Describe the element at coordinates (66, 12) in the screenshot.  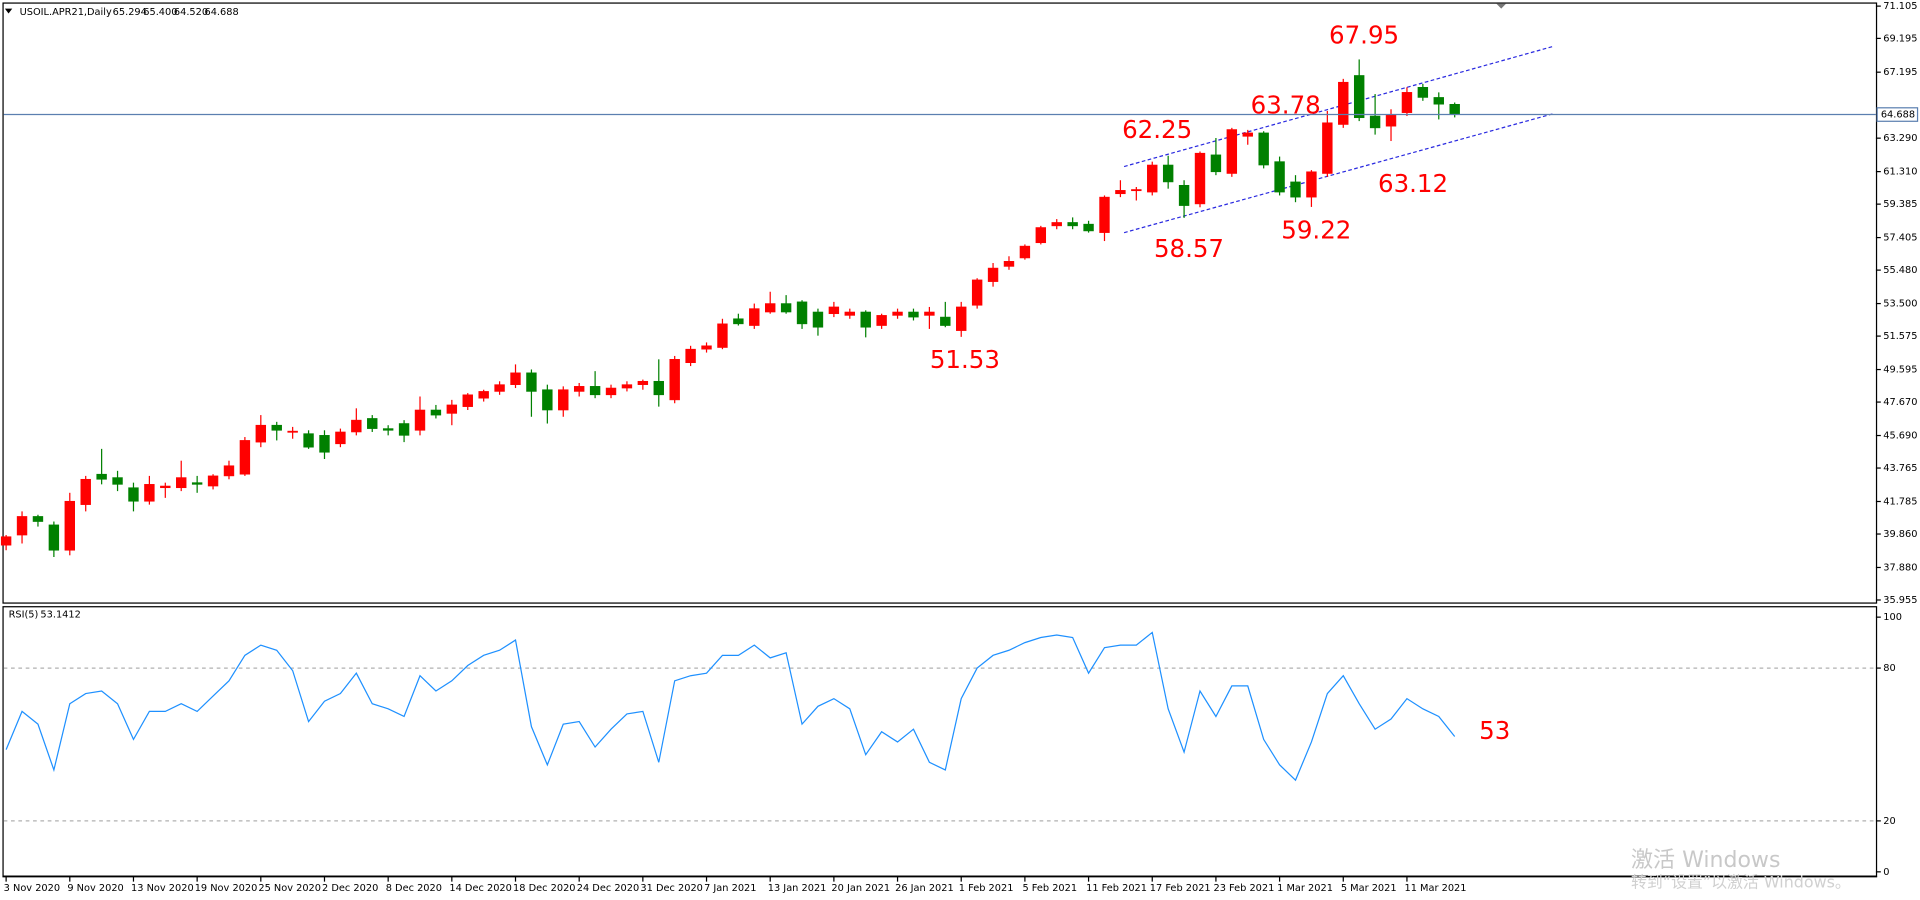
I see `symbol-title: USOIL.APR21,Daily` at that location.